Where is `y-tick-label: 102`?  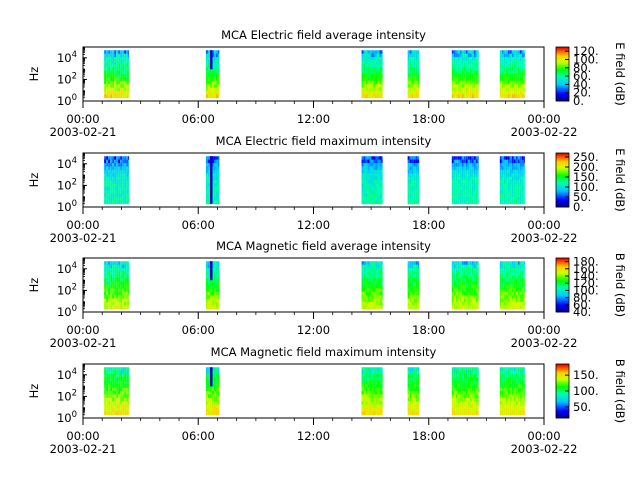 y-tick-label: 102 is located at coordinates (67, 184).